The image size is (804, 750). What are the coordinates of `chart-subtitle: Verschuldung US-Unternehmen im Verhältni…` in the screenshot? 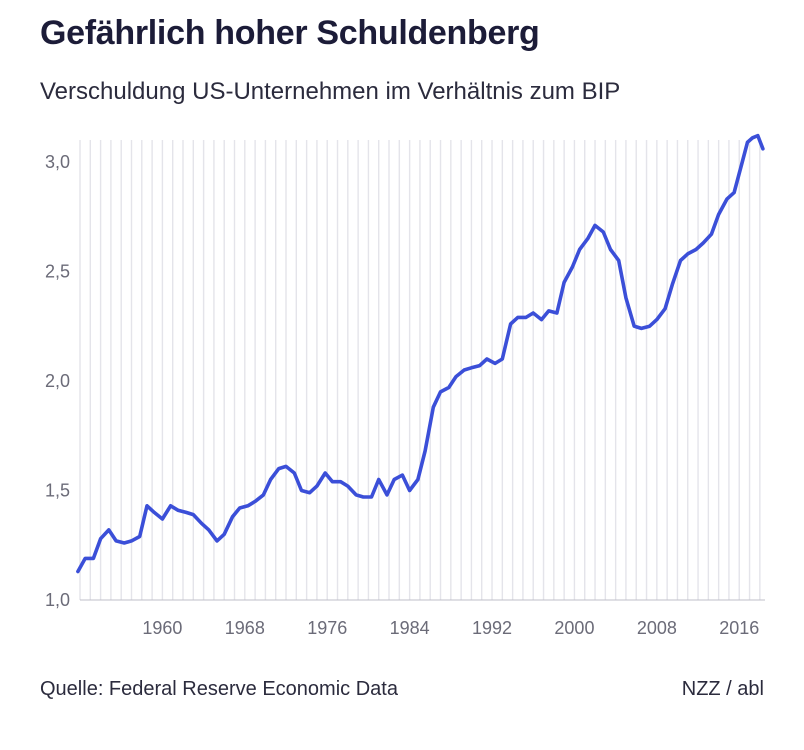 It's located at (330, 91).